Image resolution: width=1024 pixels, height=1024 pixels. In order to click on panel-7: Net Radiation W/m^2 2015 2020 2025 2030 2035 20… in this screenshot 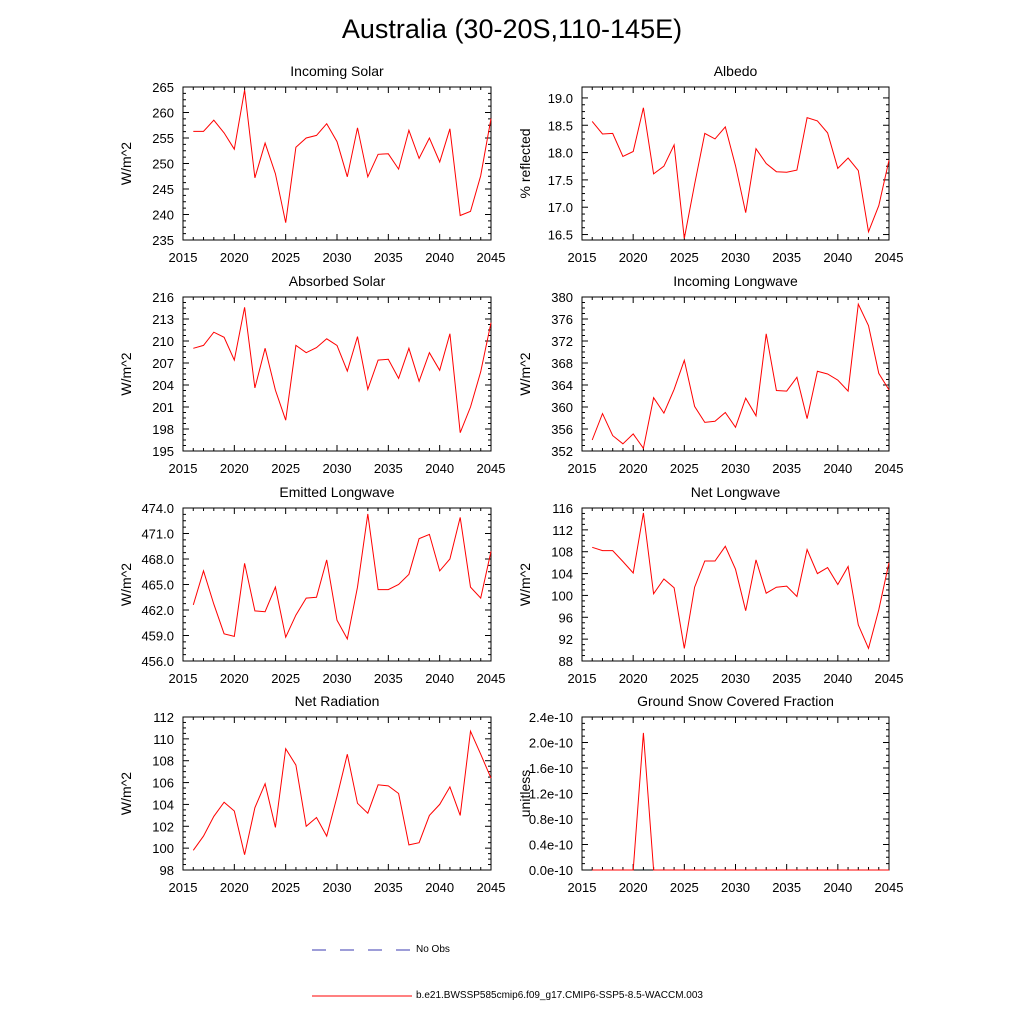, I will do `click(311, 794)`.